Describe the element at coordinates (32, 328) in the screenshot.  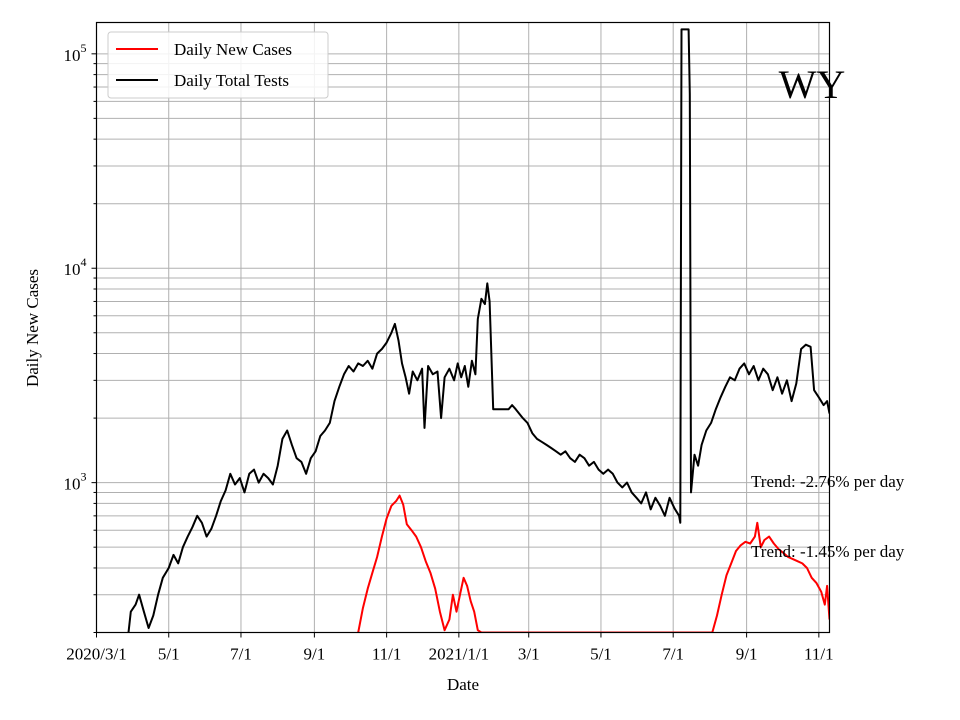
I see `y-axis-title: Daily New Cases` at that location.